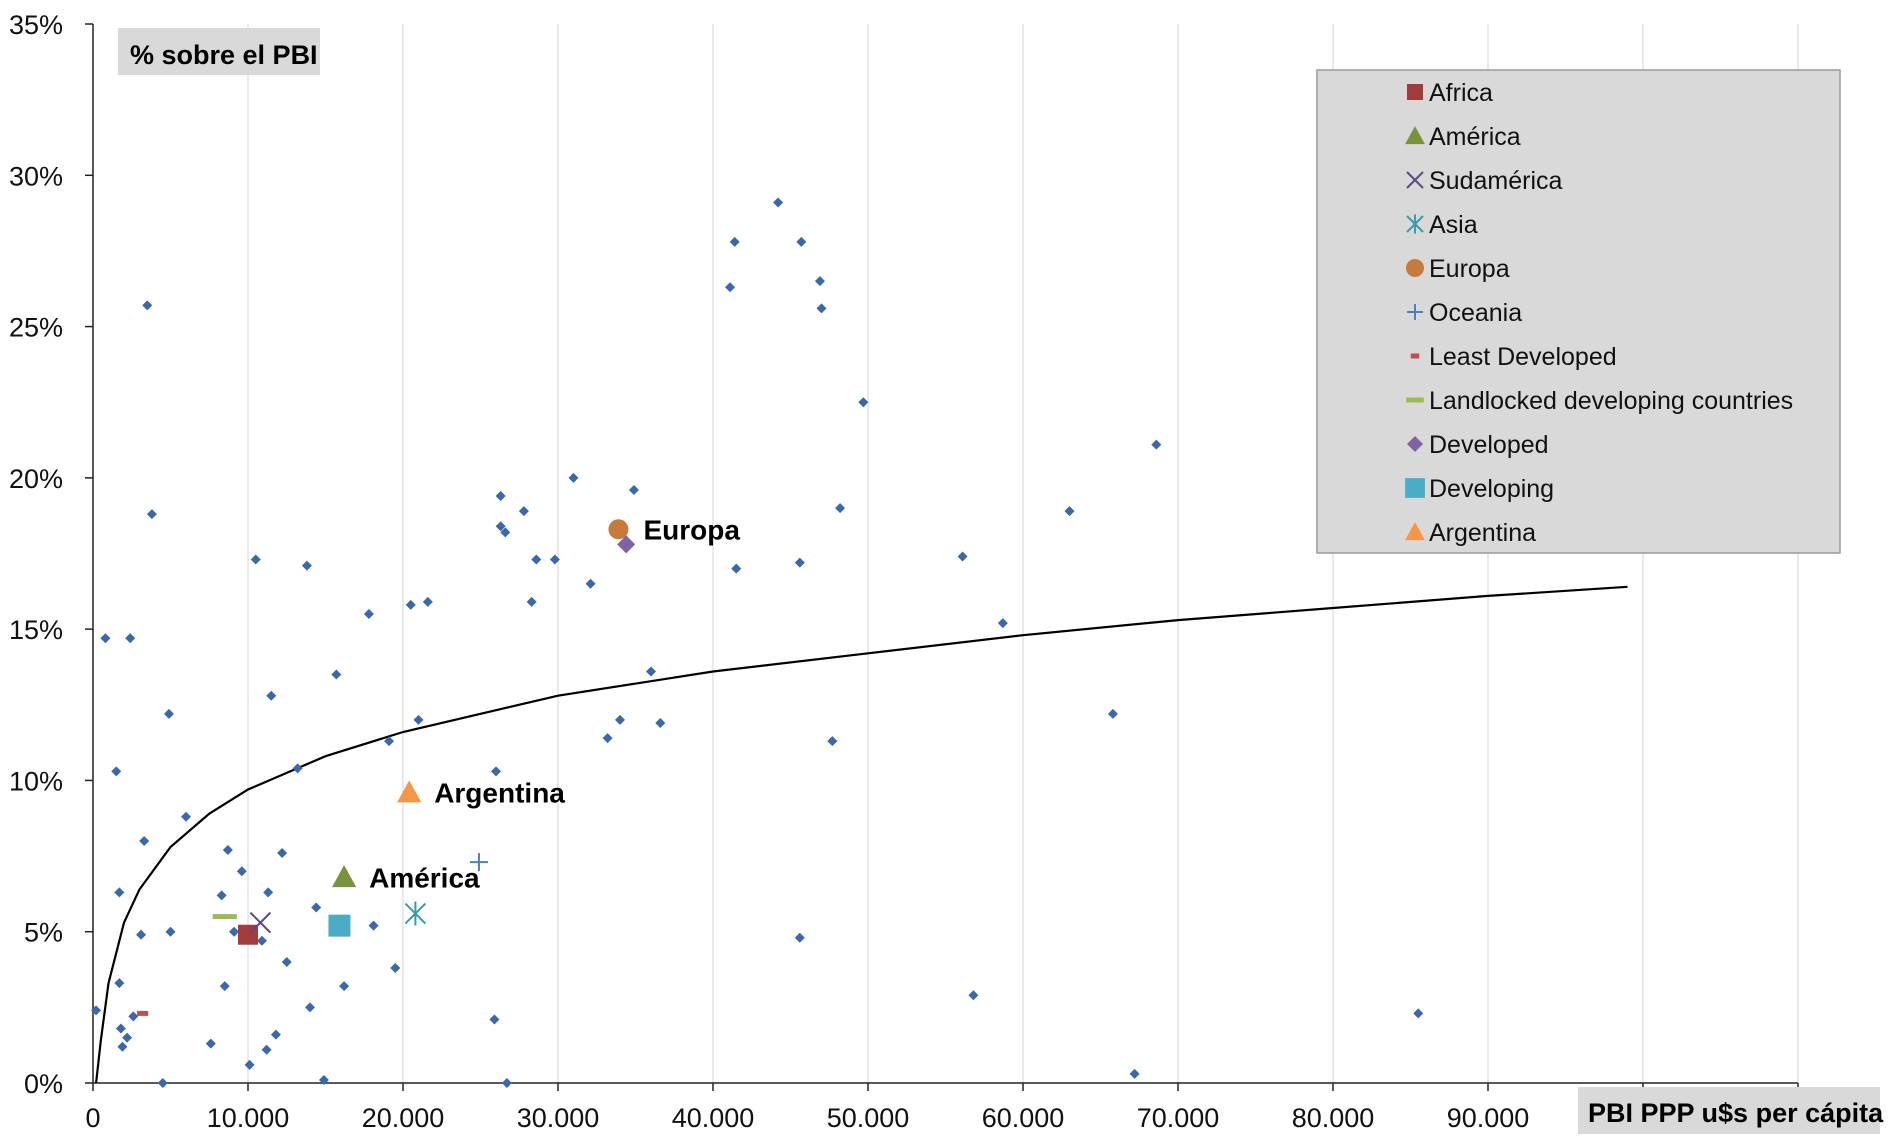 The width and height of the screenshot is (1889, 1142). What do you see at coordinates (1491, 489) in the screenshot?
I see `legend-entry: Developing` at bounding box center [1491, 489].